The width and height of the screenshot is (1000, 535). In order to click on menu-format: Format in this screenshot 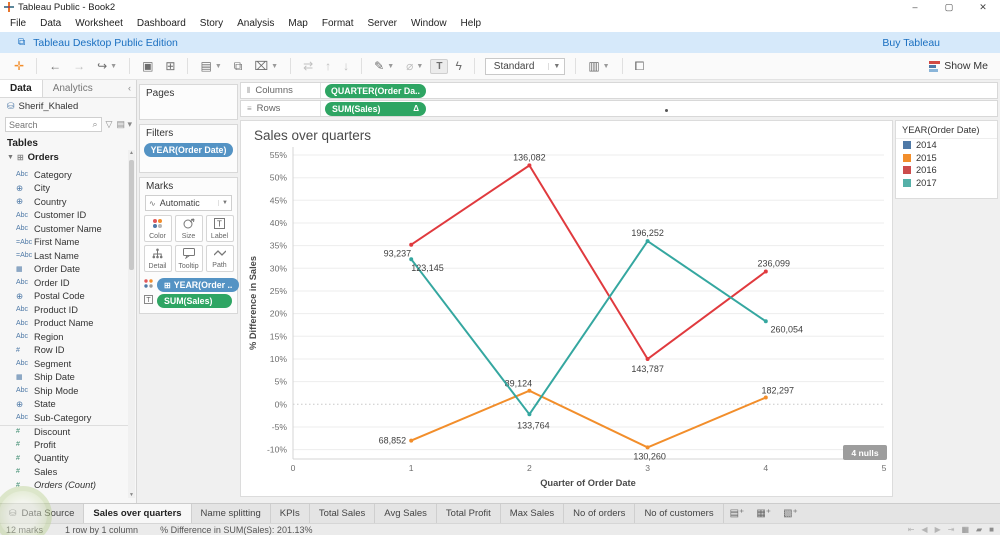, I will do `click(337, 23)`.